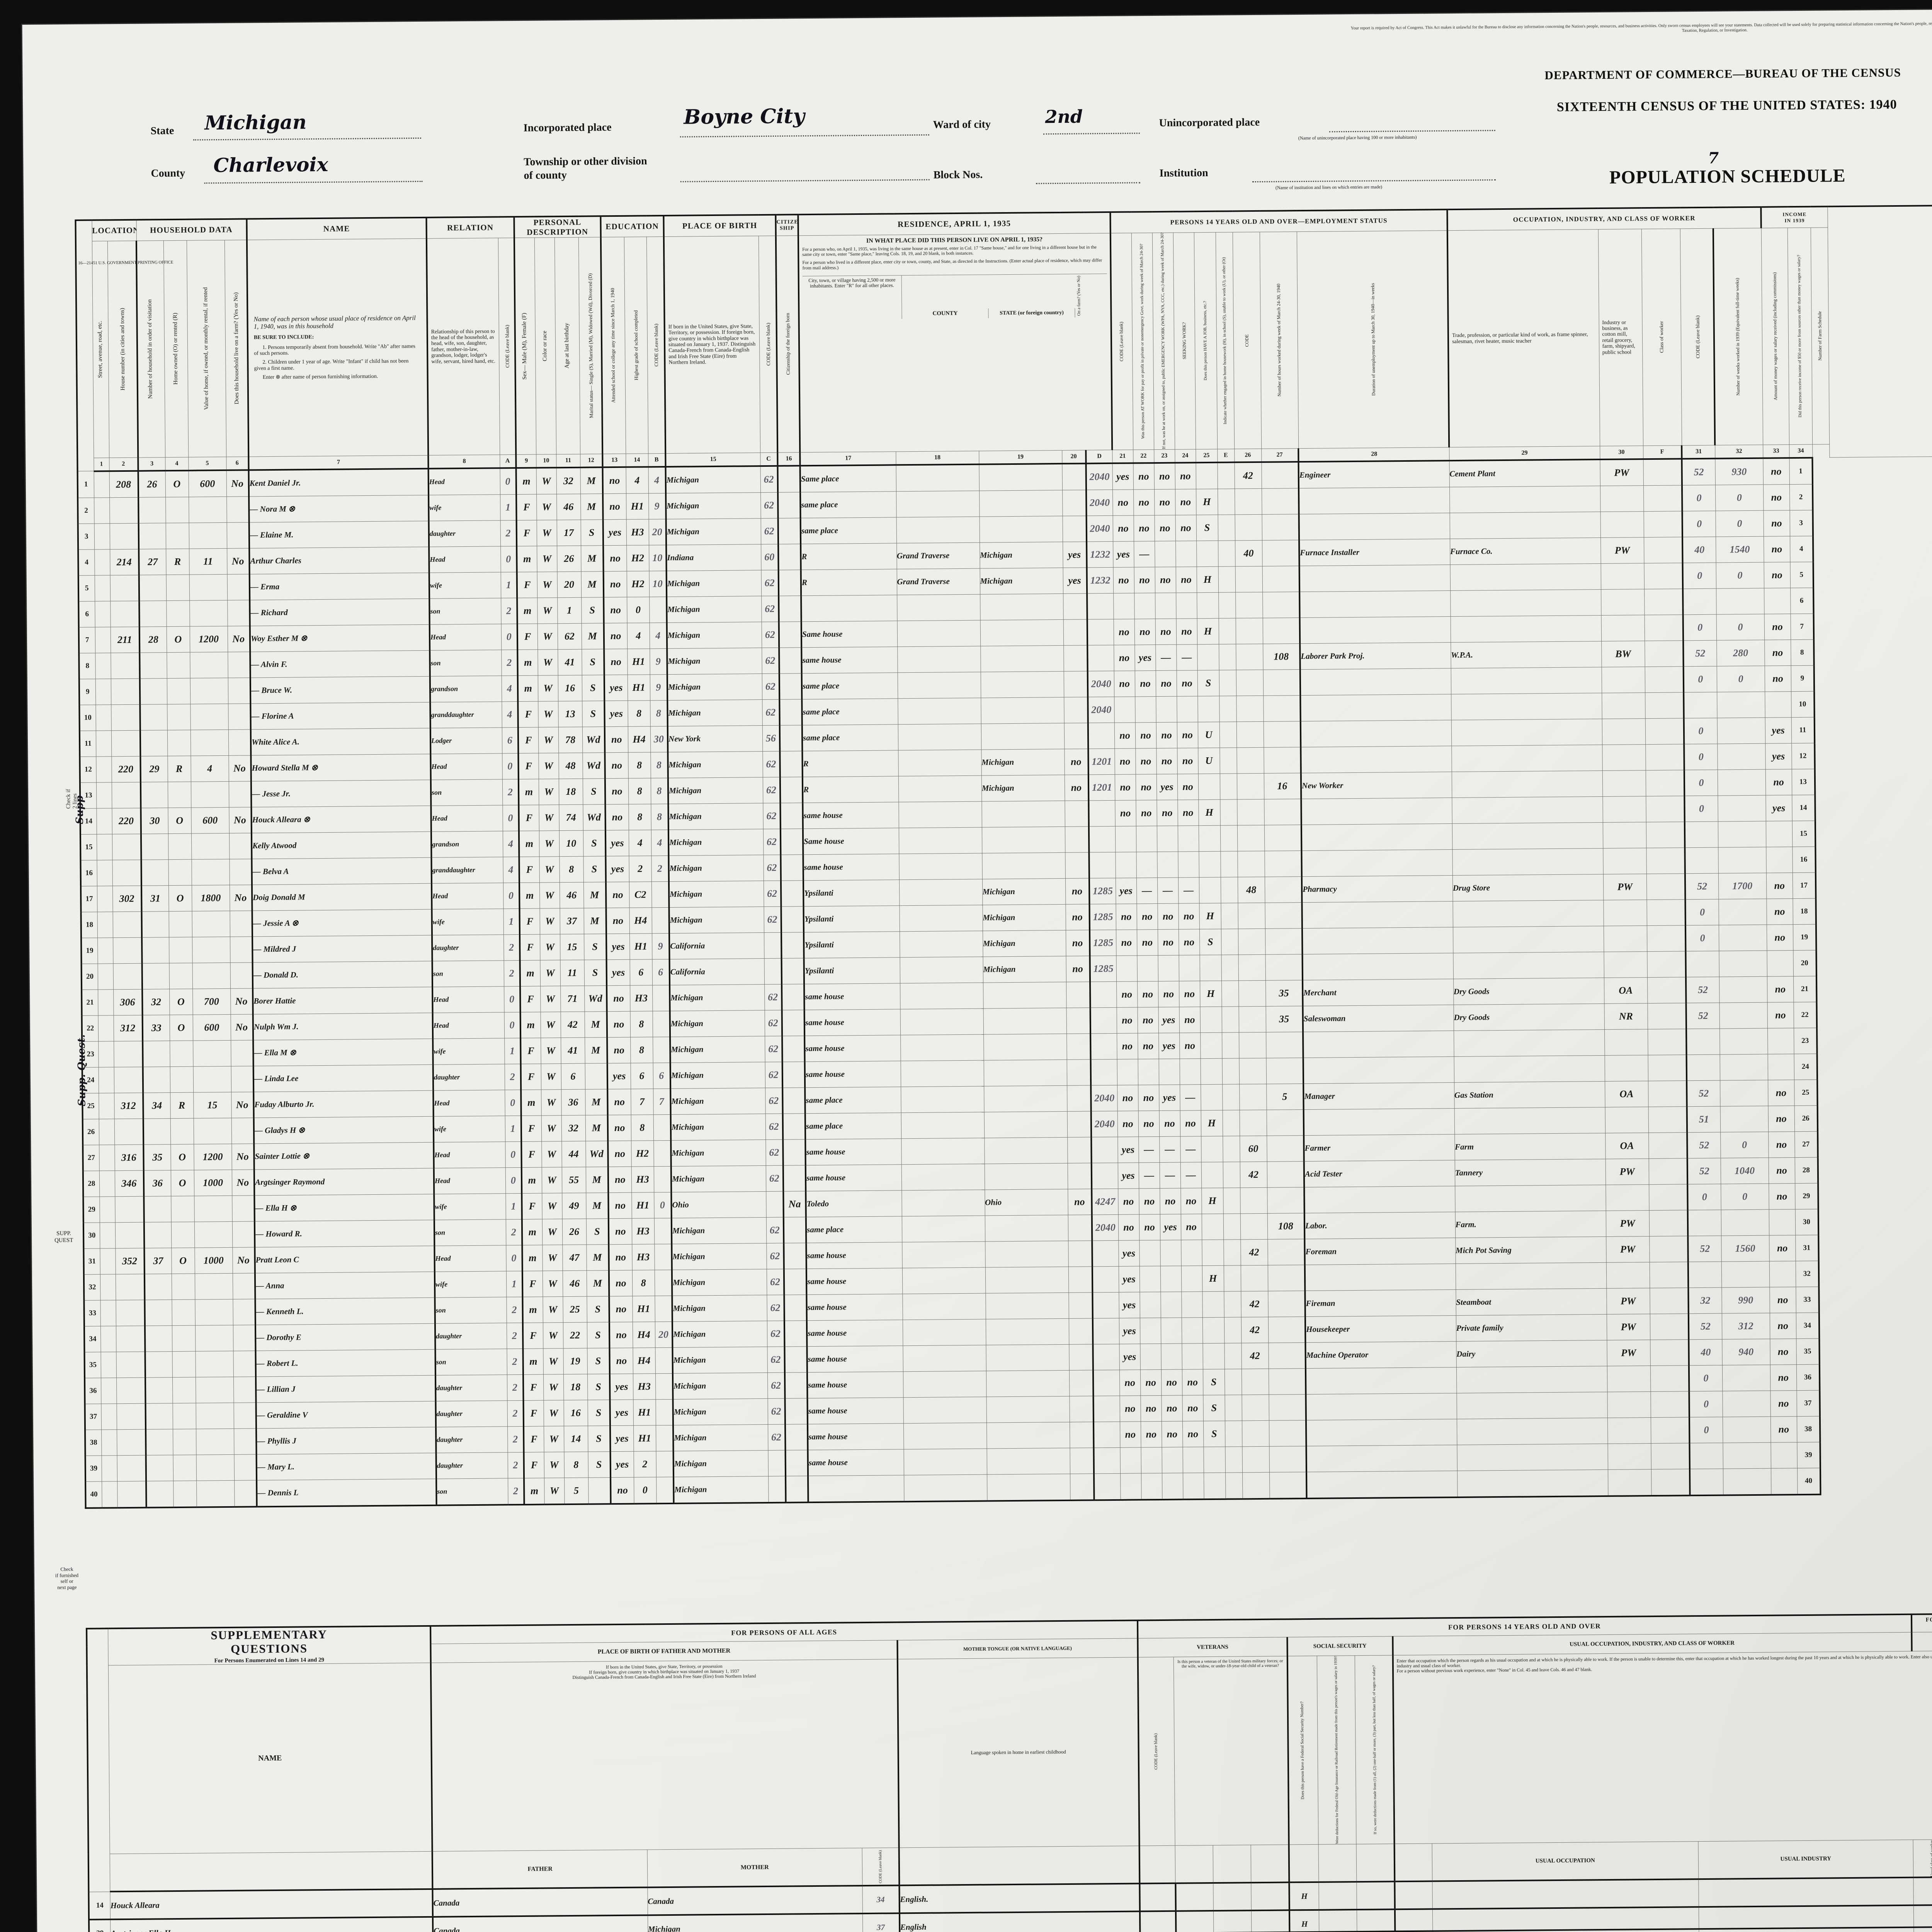 The height and width of the screenshot is (1932, 1932). Describe the element at coordinates (243, 1105) in the screenshot. I see `cell-farm: No` at that location.